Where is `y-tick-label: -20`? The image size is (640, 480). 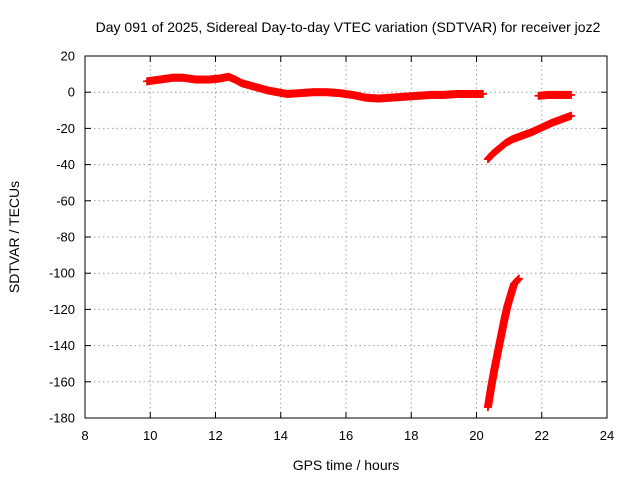
y-tick-label: -20 is located at coordinates (65, 128).